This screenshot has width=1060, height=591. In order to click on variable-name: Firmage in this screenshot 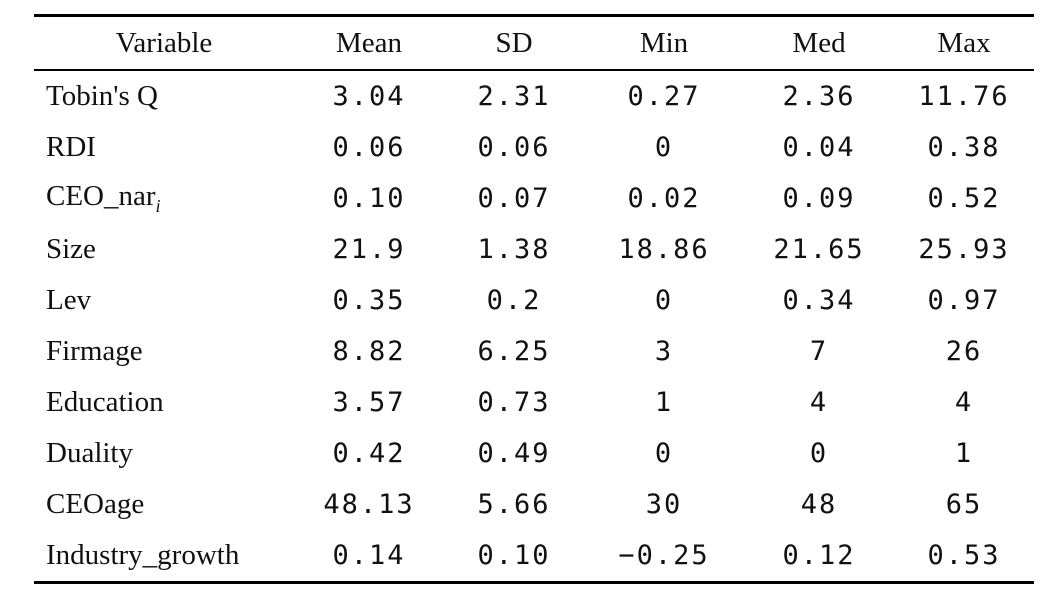, I will do `click(94, 351)`.